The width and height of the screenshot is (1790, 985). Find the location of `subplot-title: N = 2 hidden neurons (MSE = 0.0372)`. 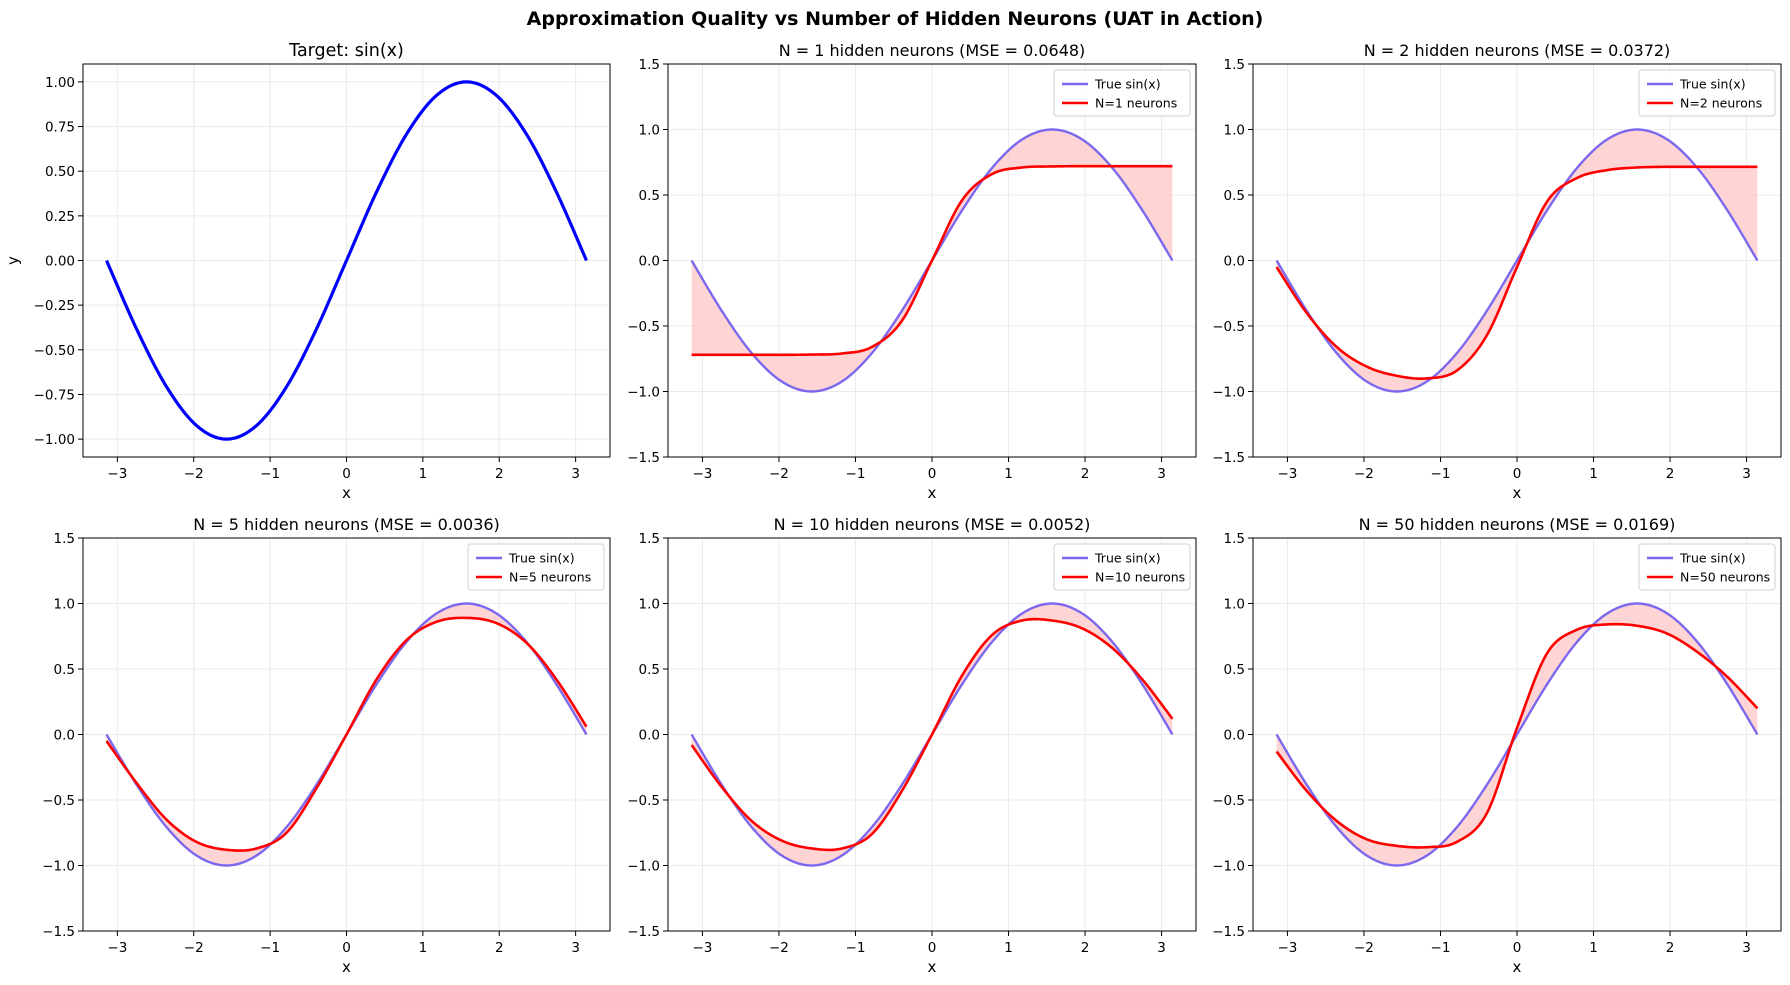

subplot-title: N = 2 hidden neurons (MSE = 0.0372) is located at coordinates (1517, 50).